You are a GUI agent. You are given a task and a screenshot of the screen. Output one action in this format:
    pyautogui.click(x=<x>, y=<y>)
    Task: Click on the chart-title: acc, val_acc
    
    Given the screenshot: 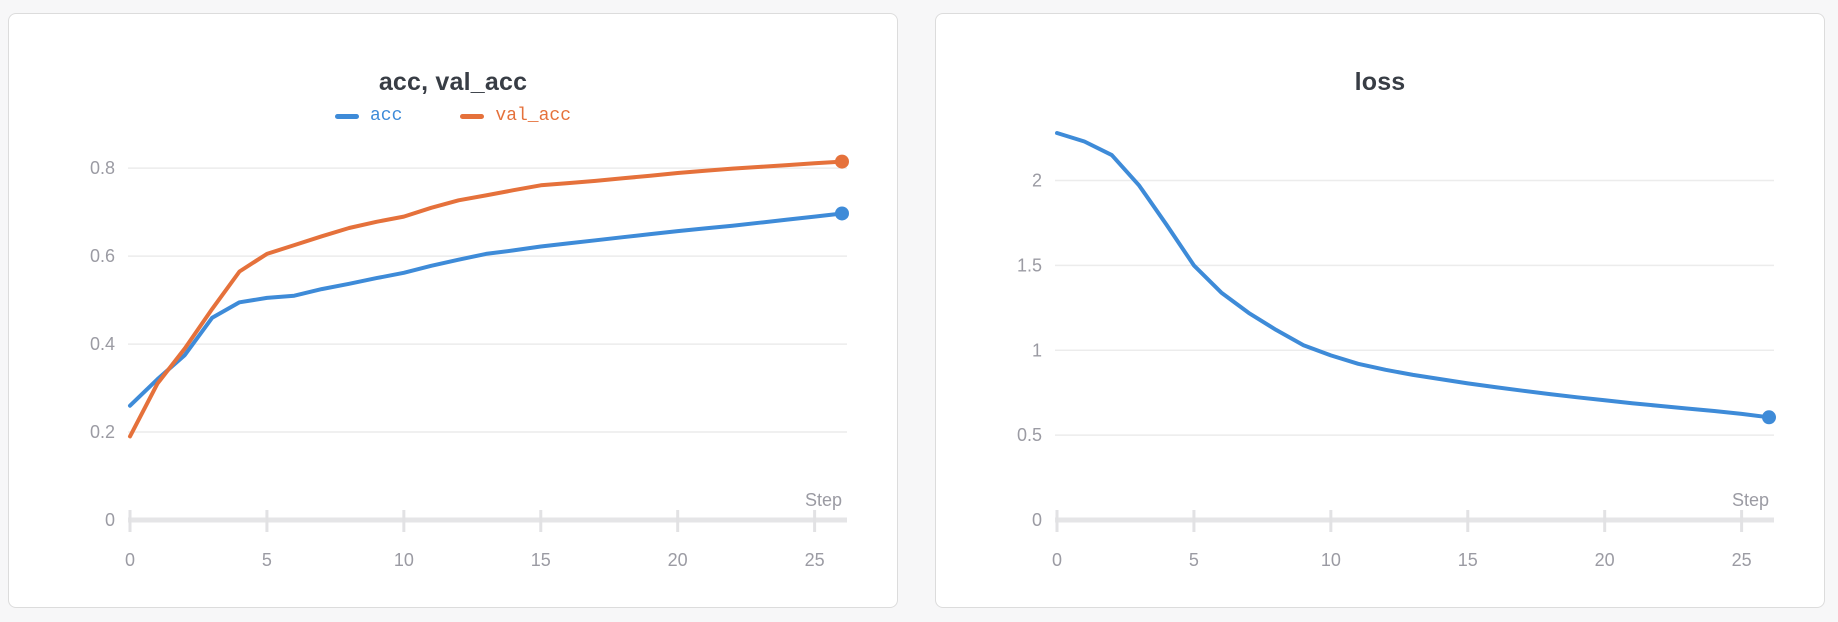 What is the action you would take?
    pyautogui.click(x=453, y=82)
    